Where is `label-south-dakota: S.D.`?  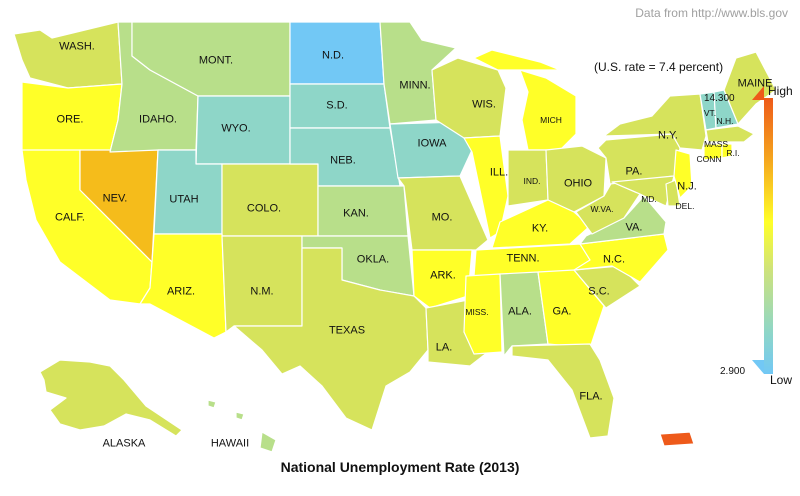
label-south-dakota: S.D. is located at coordinates (337, 105).